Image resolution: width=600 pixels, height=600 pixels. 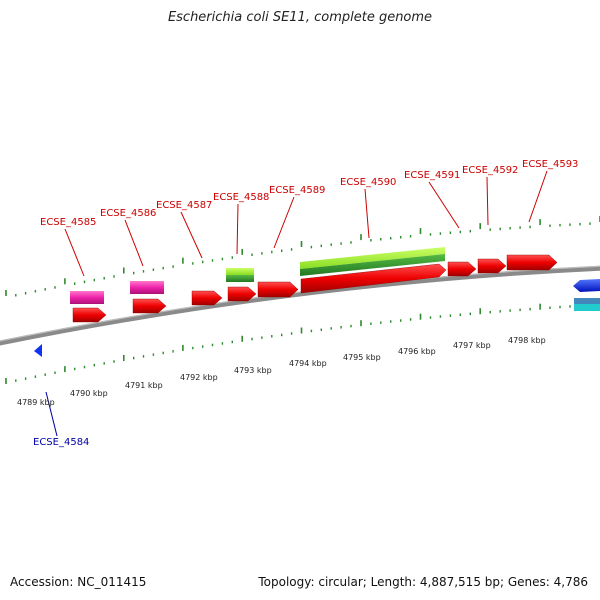 What do you see at coordinates (373, 278) in the screenshot?
I see `gene-ecse-4590-cds` at bounding box center [373, 278].